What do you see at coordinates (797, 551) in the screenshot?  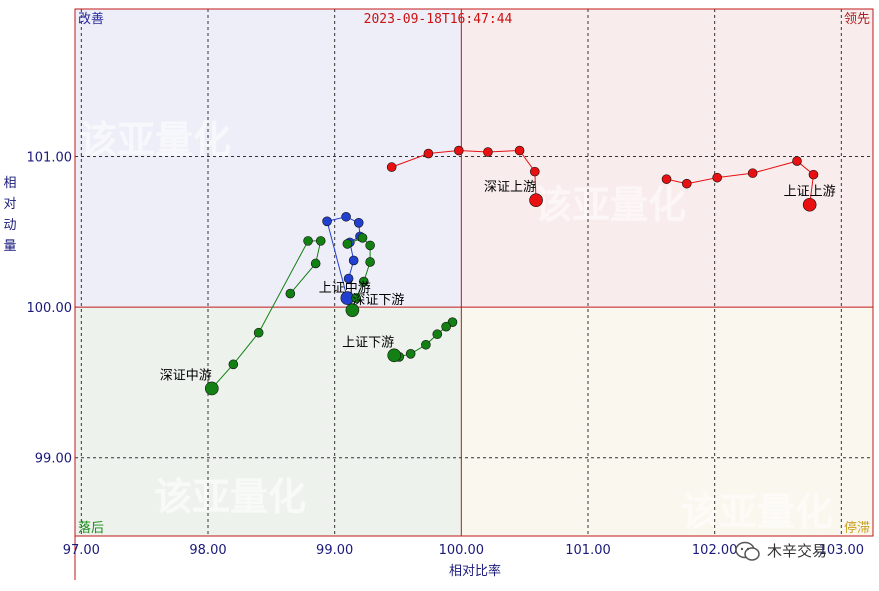 I see `brand-text: 木辛交易` at bounding box center [797, 551].